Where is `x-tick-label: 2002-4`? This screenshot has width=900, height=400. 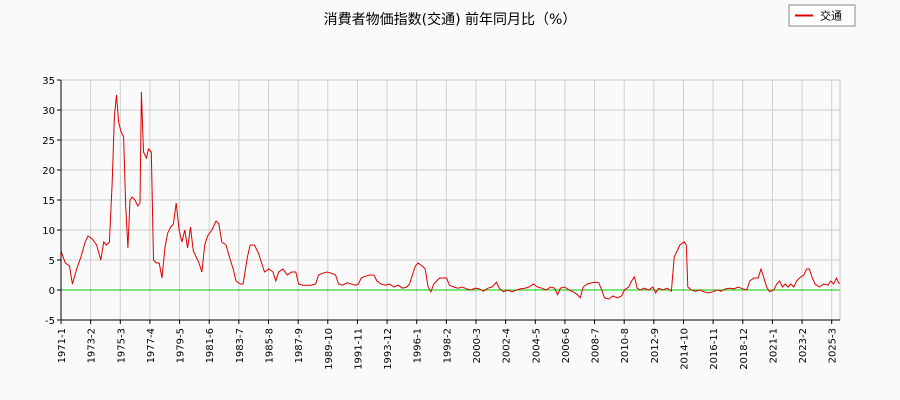 x-tick-label: 2002-4 is located at coordinates (507, 345).